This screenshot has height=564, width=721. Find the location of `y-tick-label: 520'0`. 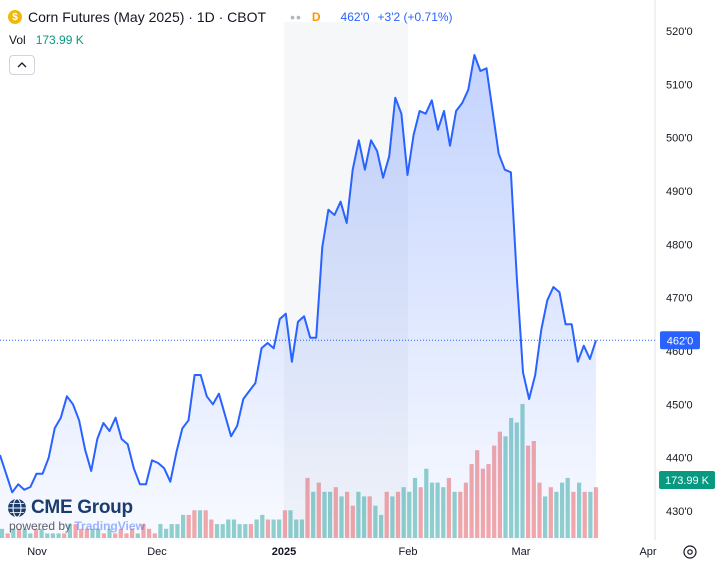

y-tick-label: 520'0 is located at coordinates (679, 32).